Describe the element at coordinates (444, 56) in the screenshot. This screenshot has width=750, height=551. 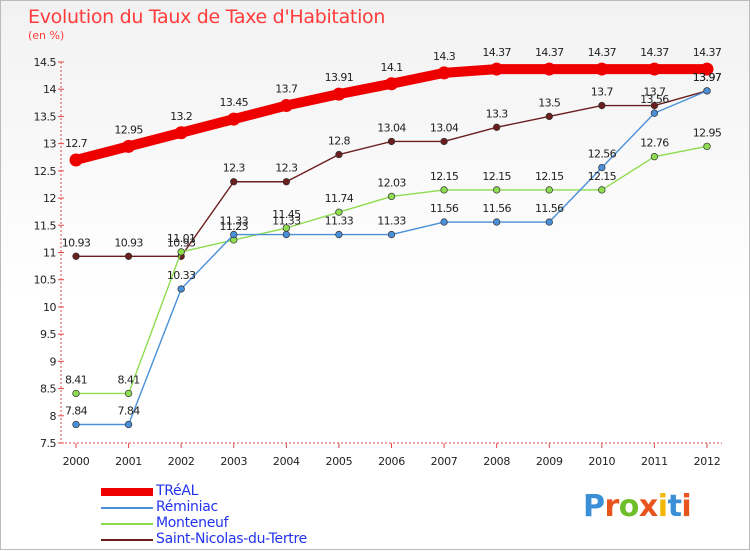
I see `data-label: 14.3` at that location.